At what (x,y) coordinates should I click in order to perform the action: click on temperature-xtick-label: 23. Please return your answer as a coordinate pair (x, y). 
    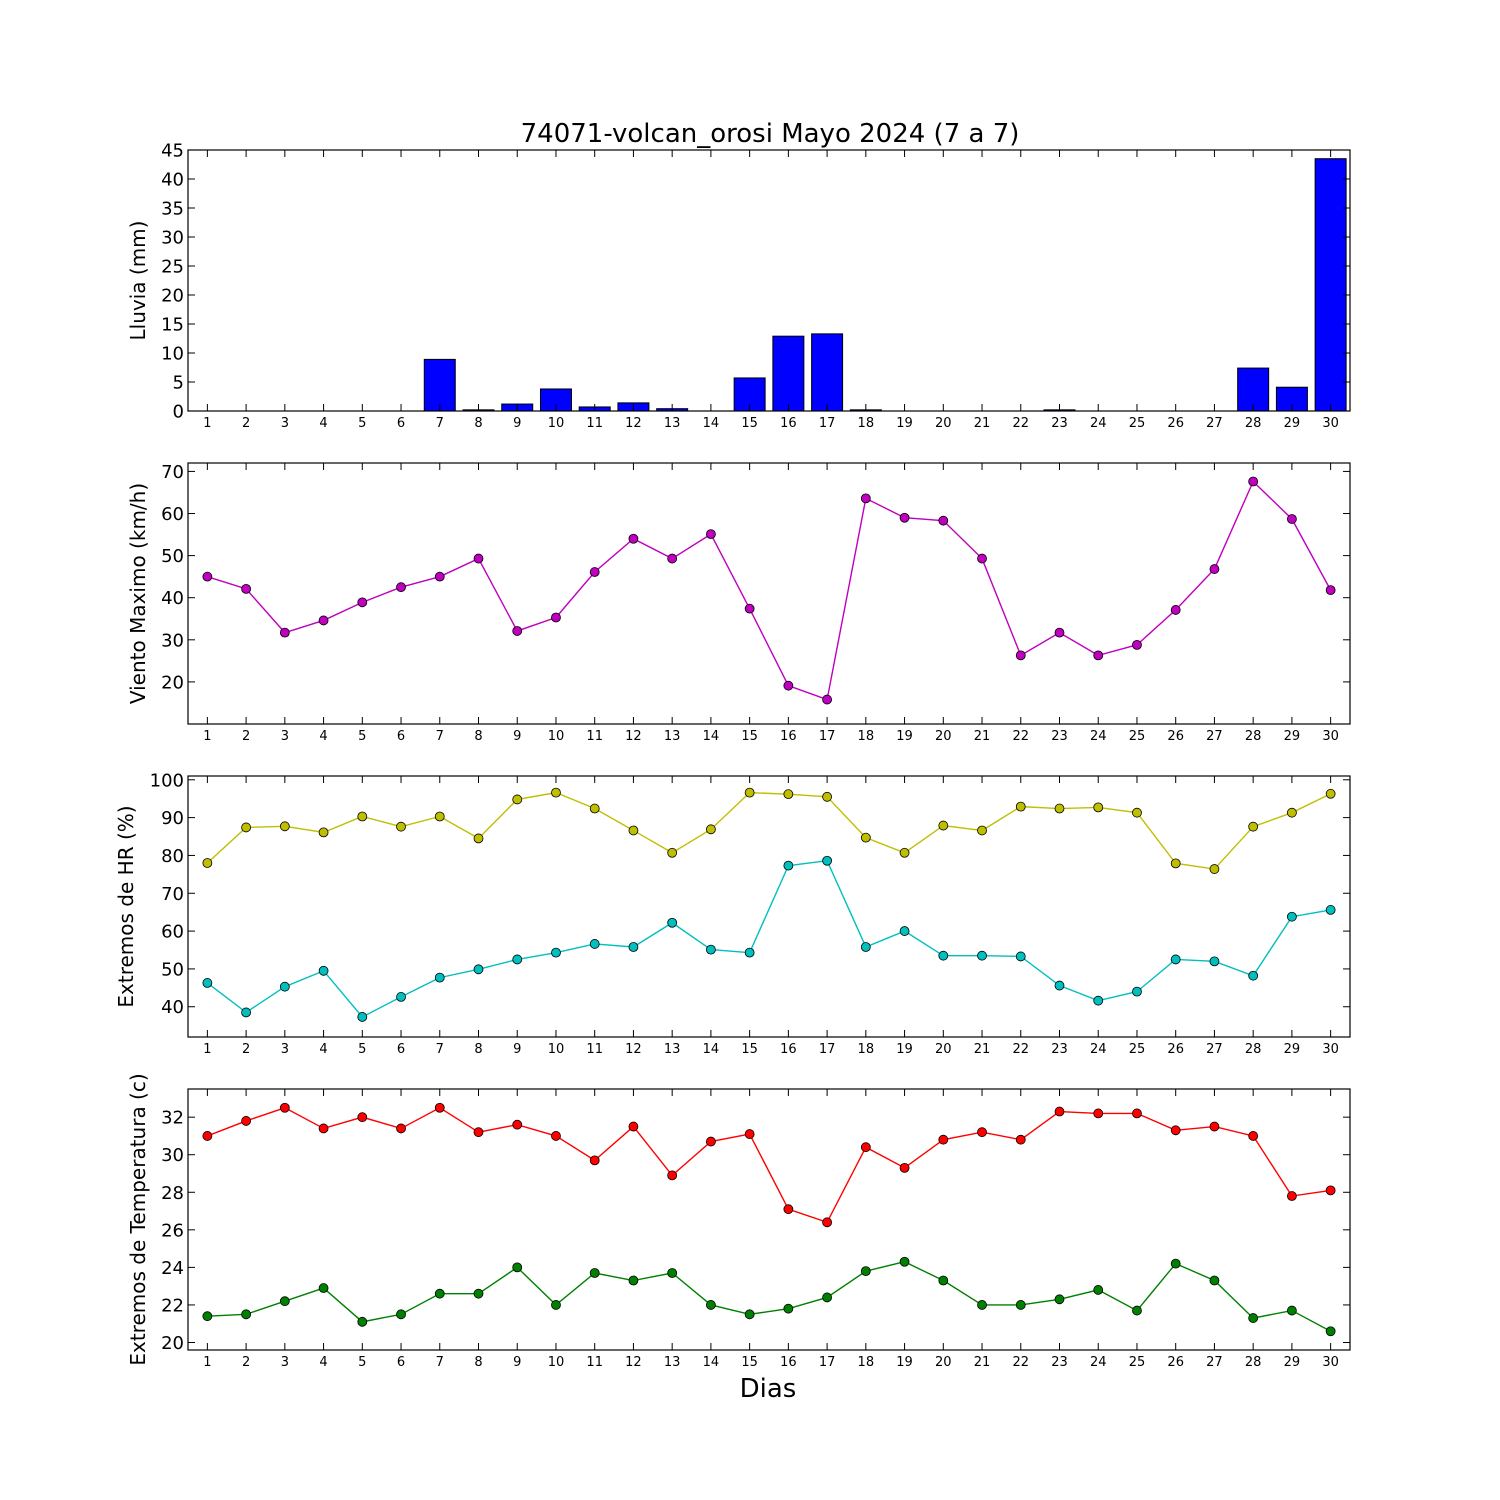
    Looking at the image, I should click on (1059, 1362).